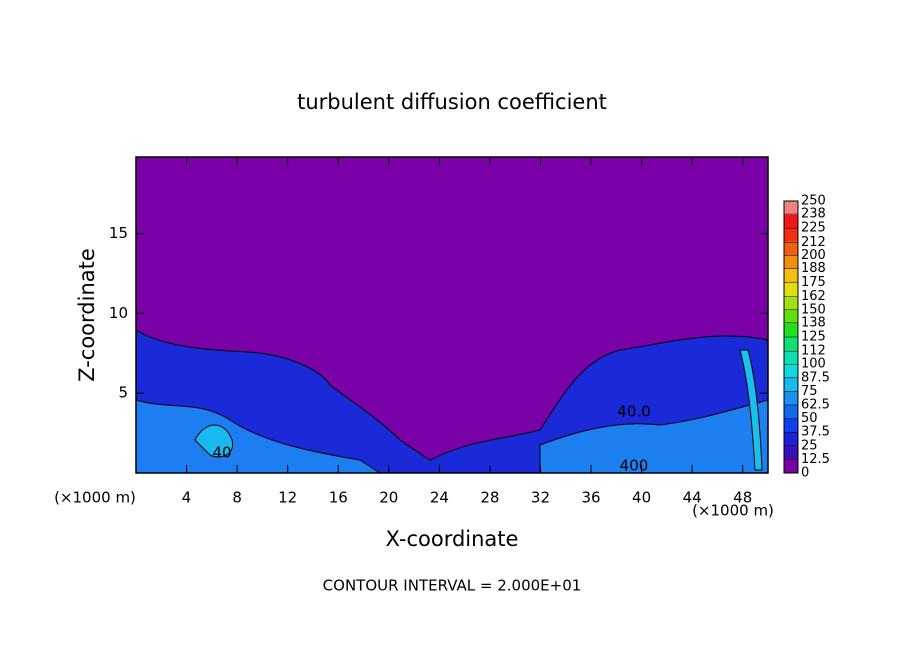 The height and width of the screenshot is (654, 904). I want to click on colorbar-label: 200, so click(813, 255).